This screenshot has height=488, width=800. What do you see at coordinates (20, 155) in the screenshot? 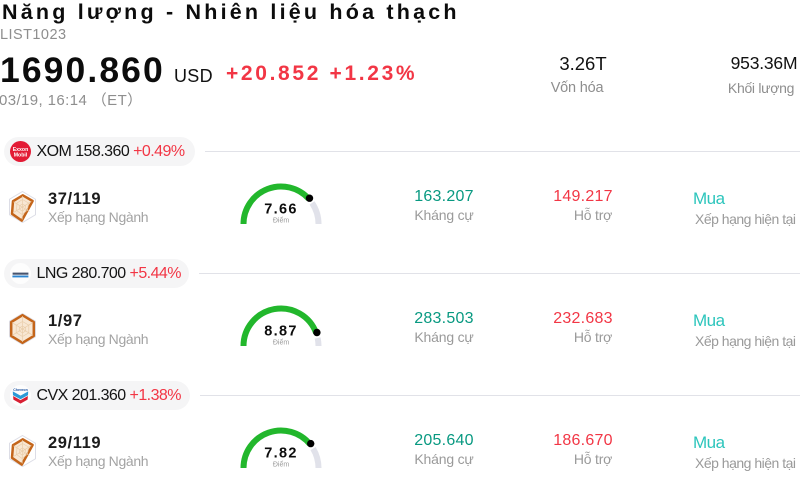
I see `svg-text: Mobil` at bounding box center [20, 155].